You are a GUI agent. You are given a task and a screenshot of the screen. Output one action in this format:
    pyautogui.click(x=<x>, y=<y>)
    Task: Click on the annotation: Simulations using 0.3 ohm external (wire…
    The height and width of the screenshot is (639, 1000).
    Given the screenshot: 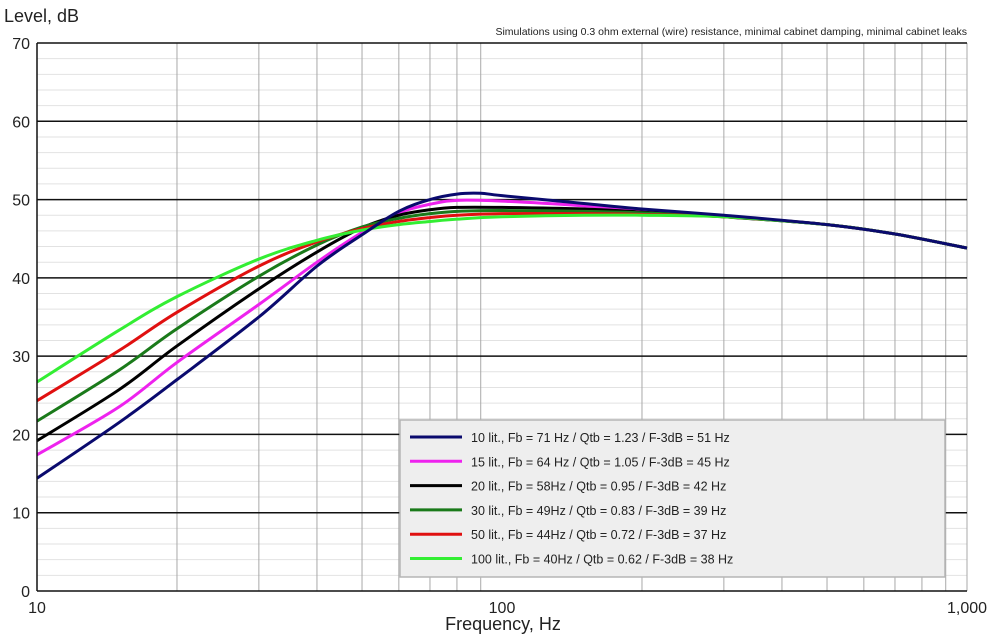 What is the action you would take?
    pyautogui.click(x=731, y=32)
    